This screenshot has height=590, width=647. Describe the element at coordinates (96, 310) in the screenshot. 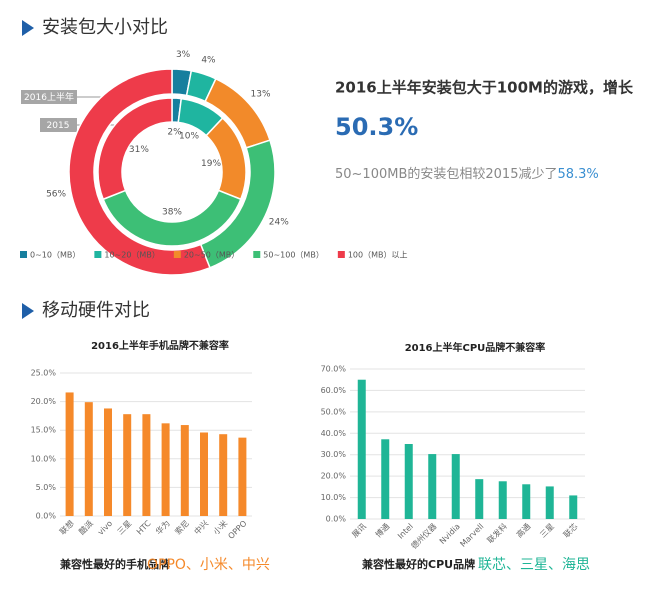

I see `section-title: 移动硬件对比` at that location.